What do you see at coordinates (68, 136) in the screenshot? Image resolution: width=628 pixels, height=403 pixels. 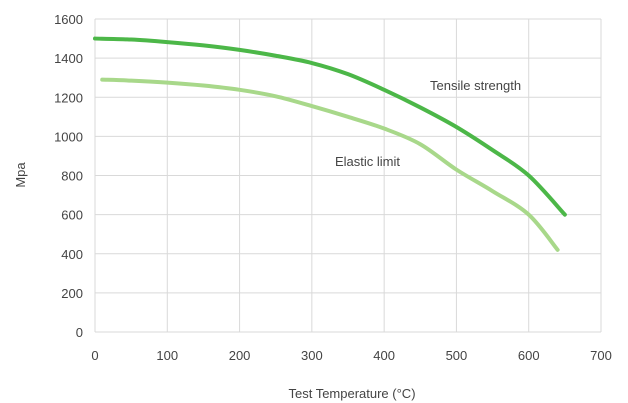 I see `y-tick-label-1000: 1000` at bounding box center [68, 136].